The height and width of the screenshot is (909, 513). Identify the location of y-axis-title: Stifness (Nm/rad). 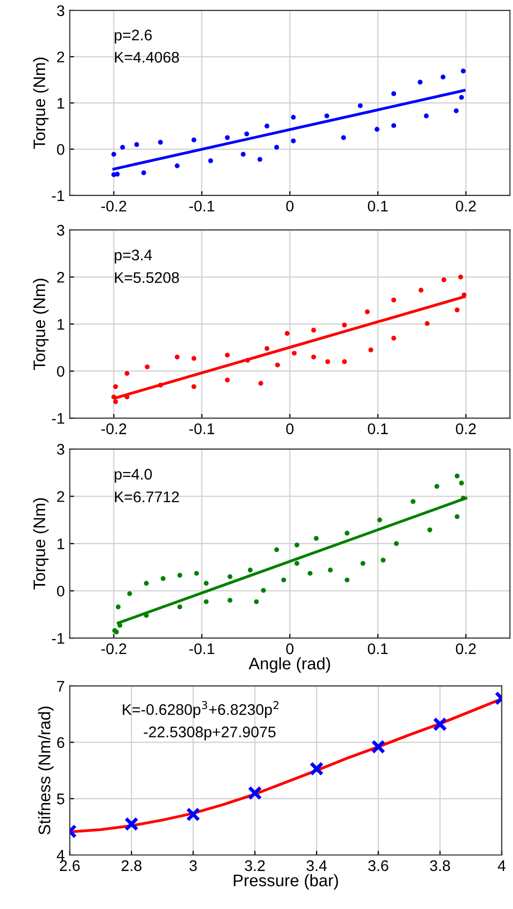
(46, 770).